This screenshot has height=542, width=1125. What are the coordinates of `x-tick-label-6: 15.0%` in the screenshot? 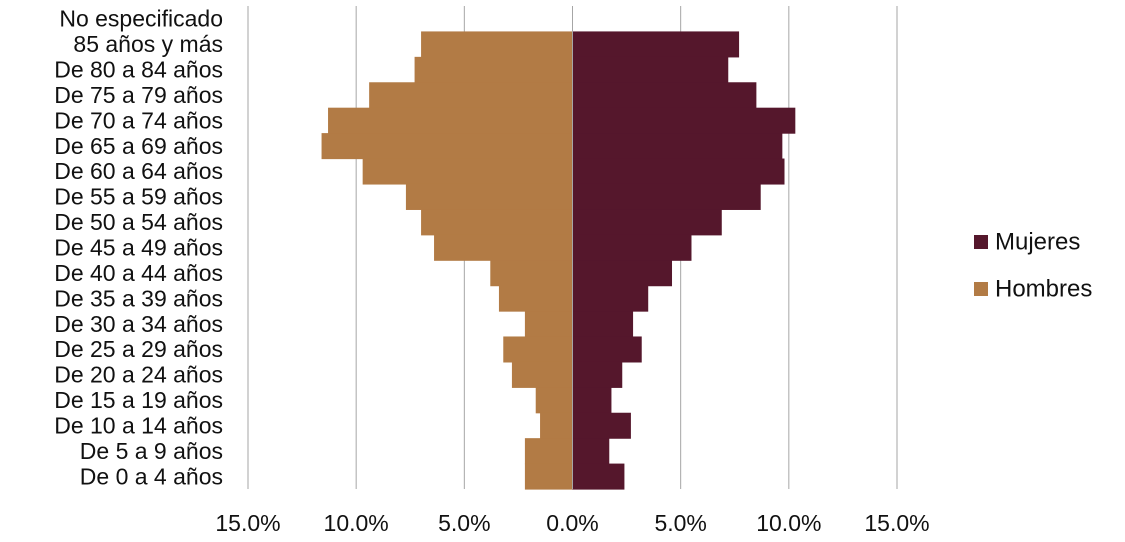 It's located at (896, 523).